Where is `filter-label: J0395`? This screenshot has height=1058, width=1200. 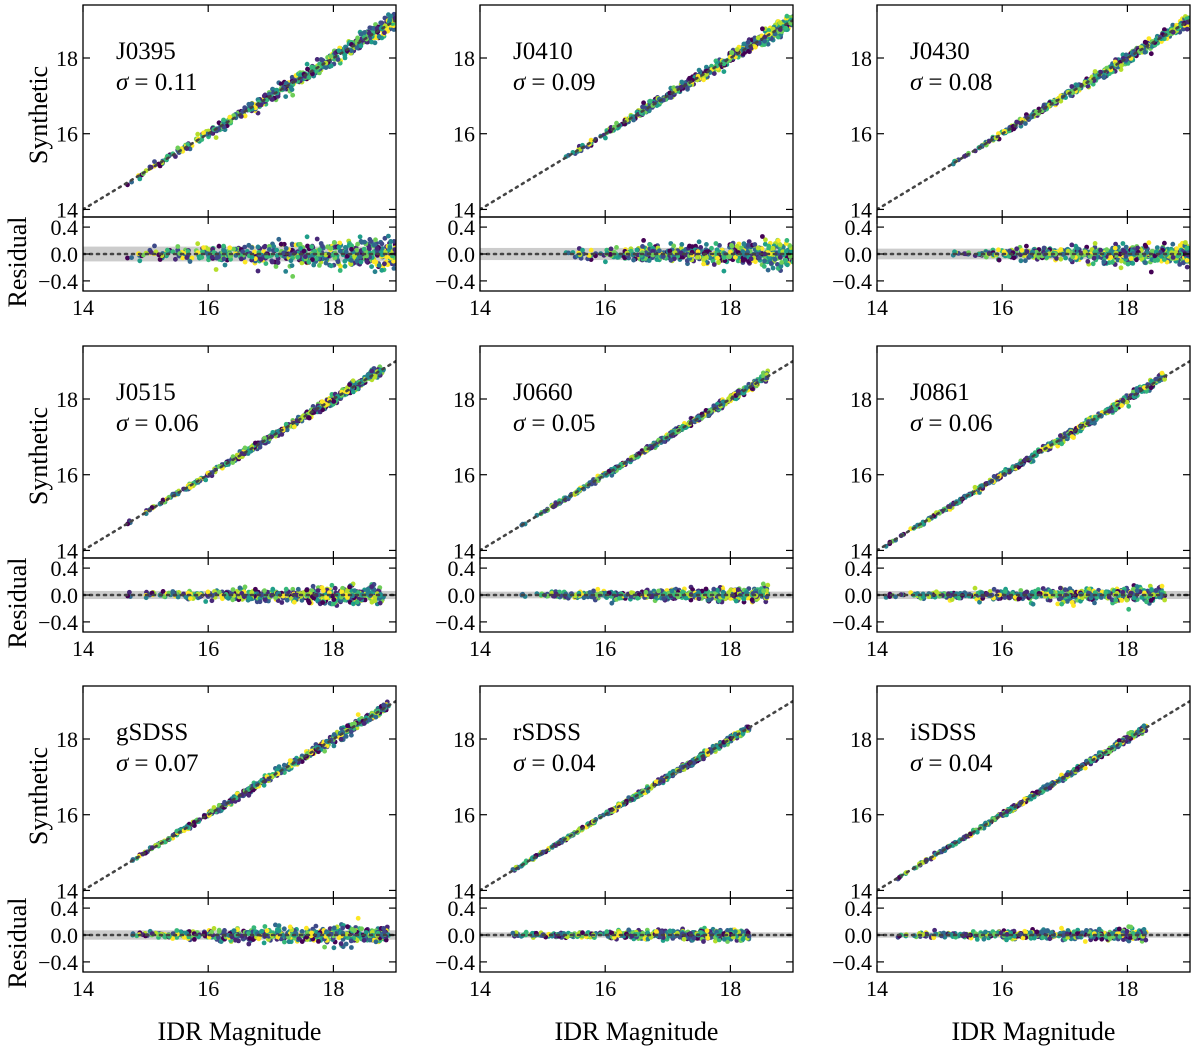 filter-label: J0395 is located at coordinates (146, 51).